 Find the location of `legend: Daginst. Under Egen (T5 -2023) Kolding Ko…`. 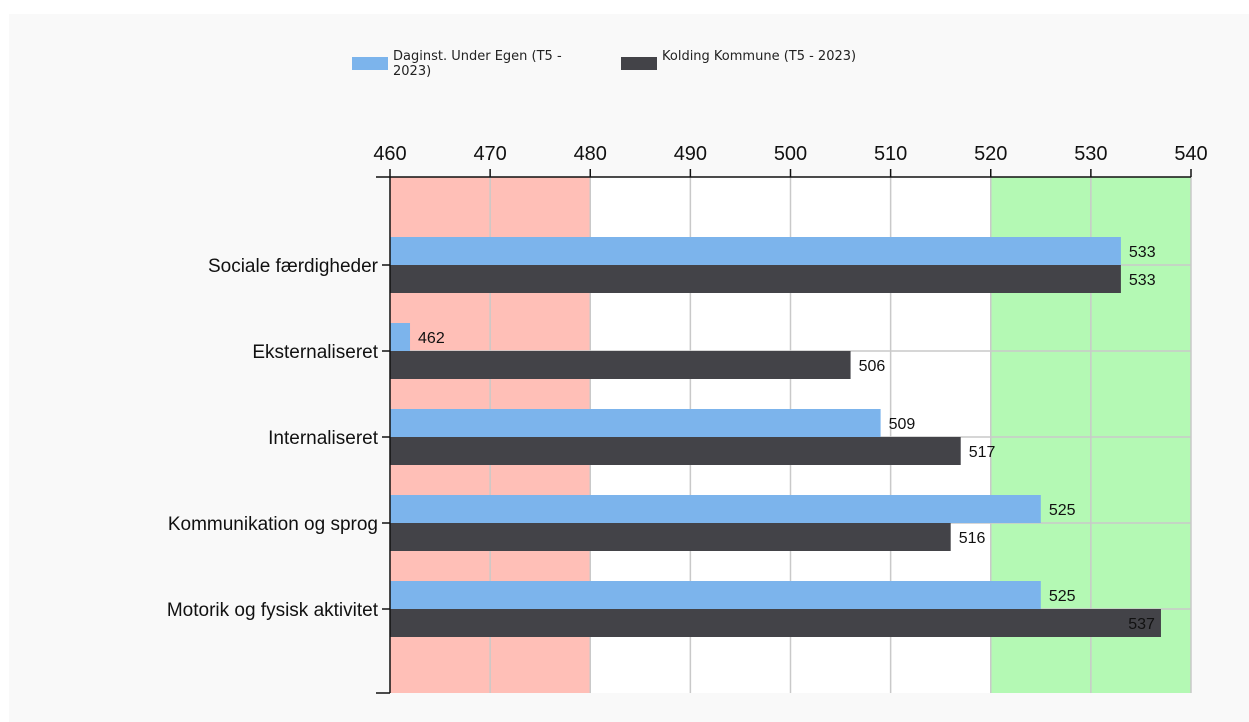

legend: Daginst. Under Egen (T5 -2023) Kolding Ko… is located at coordinates (604, 64).